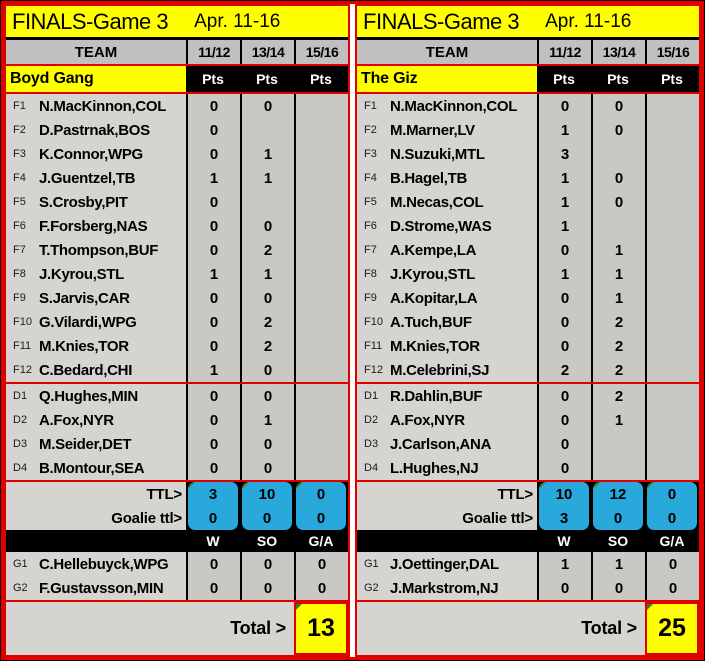 This screenshot has width=705, height=661. What do you see at coordinates (213, 506) in the screenshot?
I see `ttl-cell-column-1: 3 0` at bounding box center [213, 506].